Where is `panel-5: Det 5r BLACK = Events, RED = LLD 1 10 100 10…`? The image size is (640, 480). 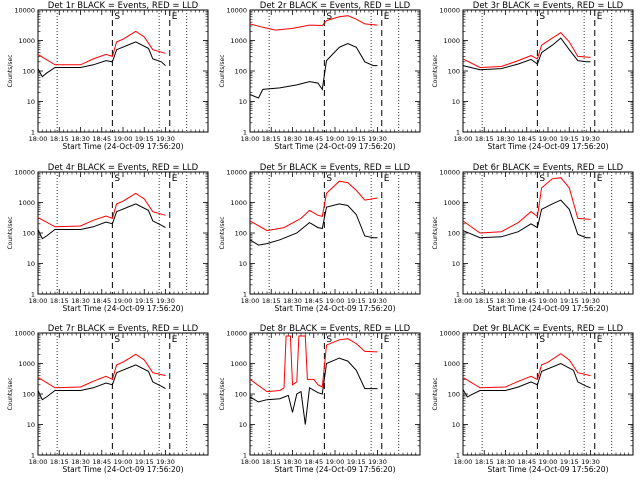
panel-5: Det 5r BLACK = Events, RED = LLD 1 10 100 10… is located at coordinates (320, 238).